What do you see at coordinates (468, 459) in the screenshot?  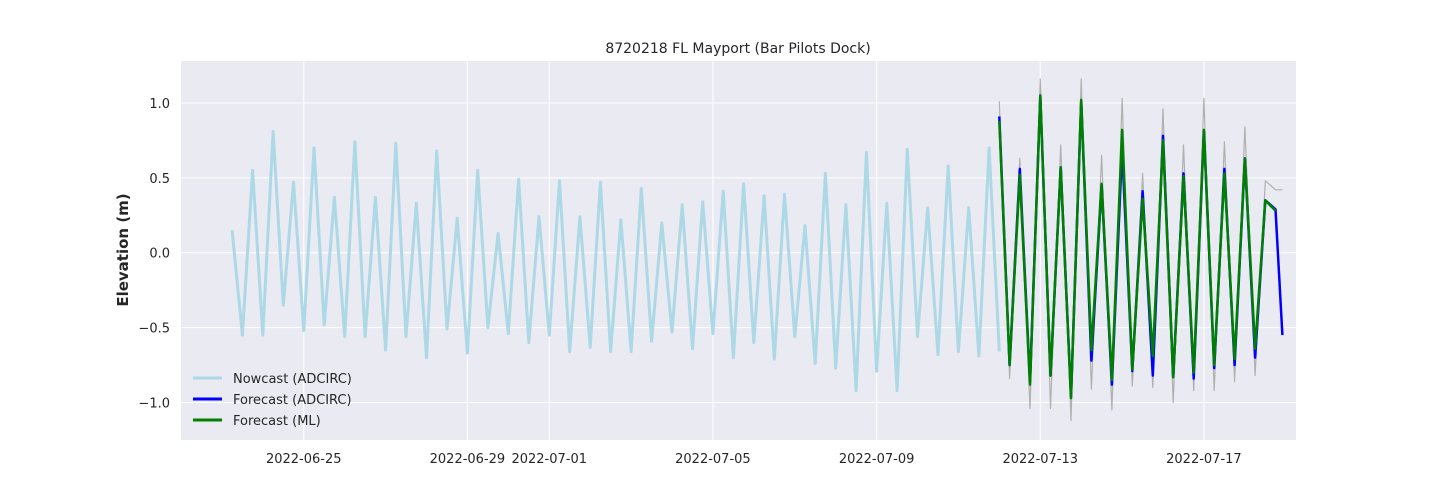 I see `x-tick-label: 2022-06-29` at bounding box center [468, 459].